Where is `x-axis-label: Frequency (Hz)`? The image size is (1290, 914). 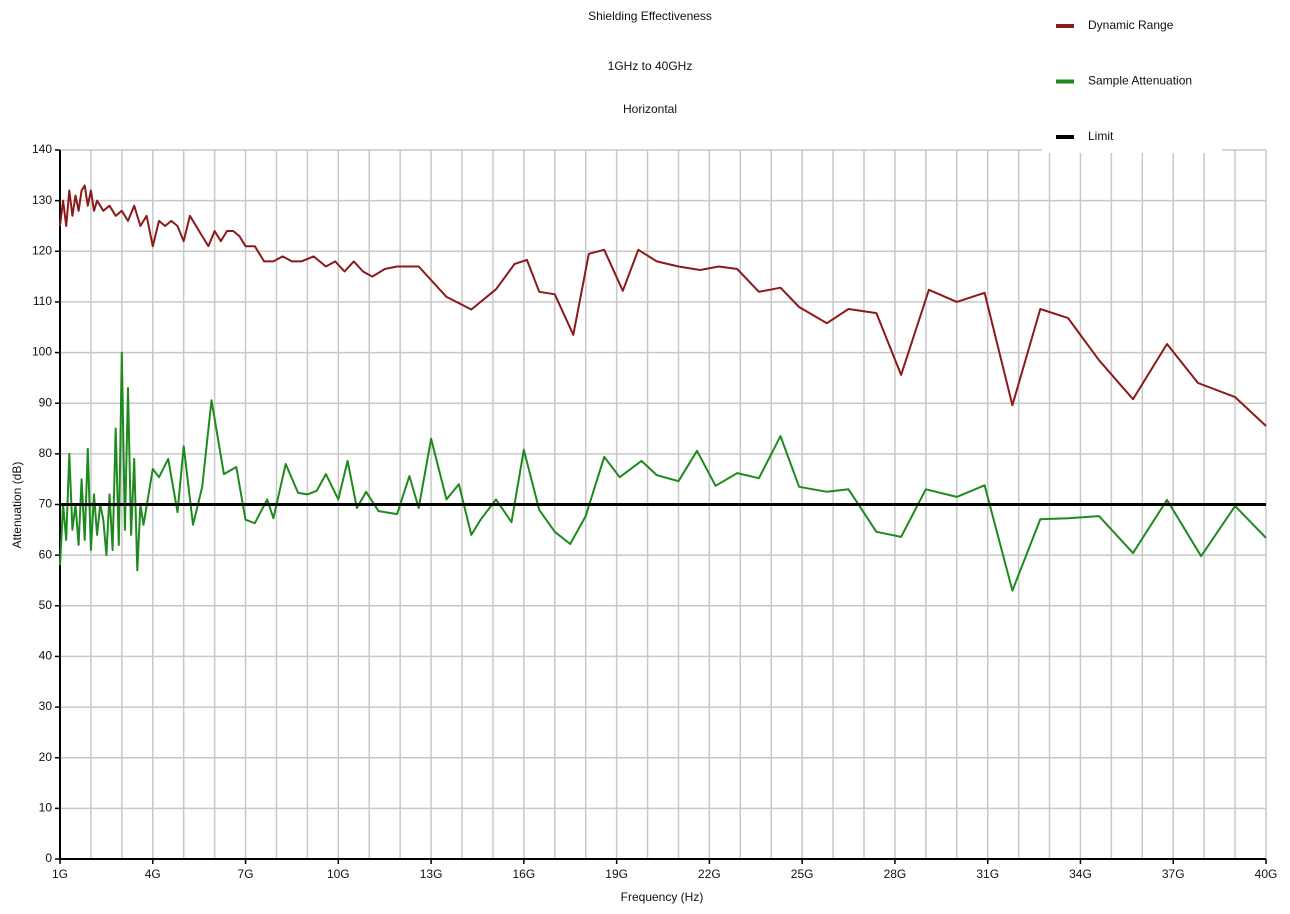
x-axis-label: Frequency (Hz) is located at coordinates (662, 897).